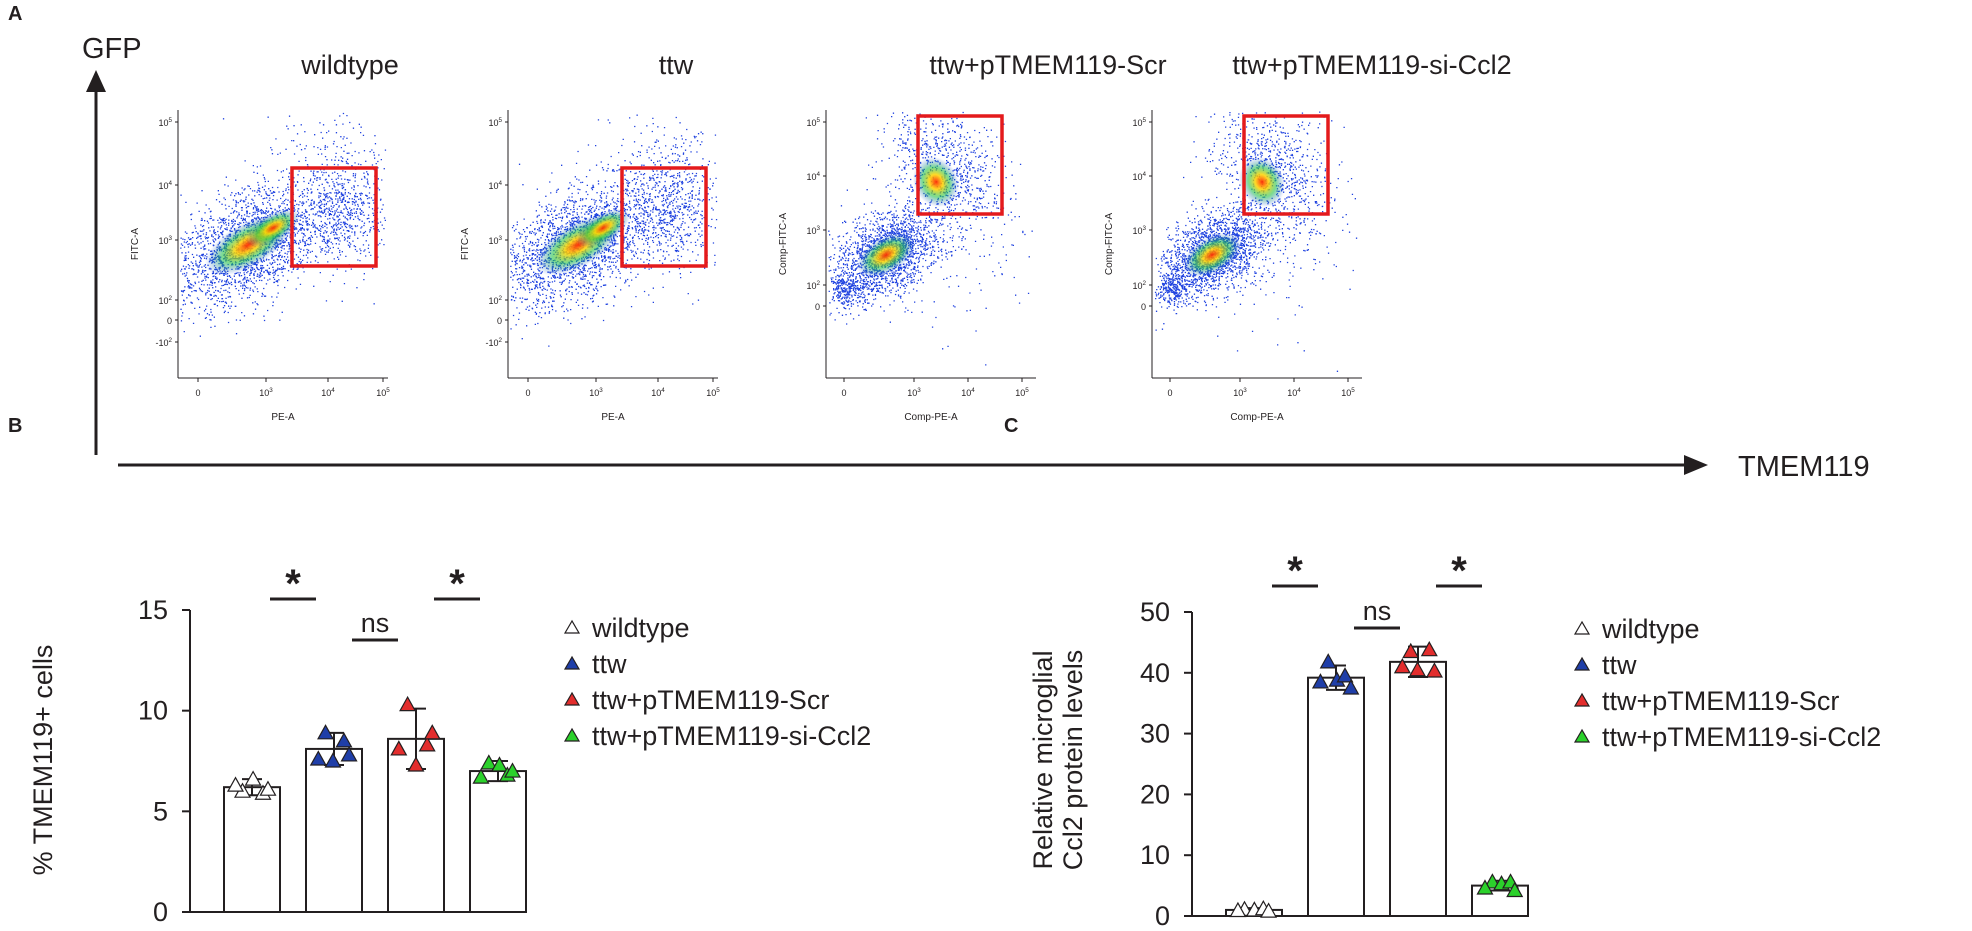 Image resolution: width=1972 pixels, height=931 pixels. I want to click on tmem119-axis-arrowhead, so click(1696, 465).